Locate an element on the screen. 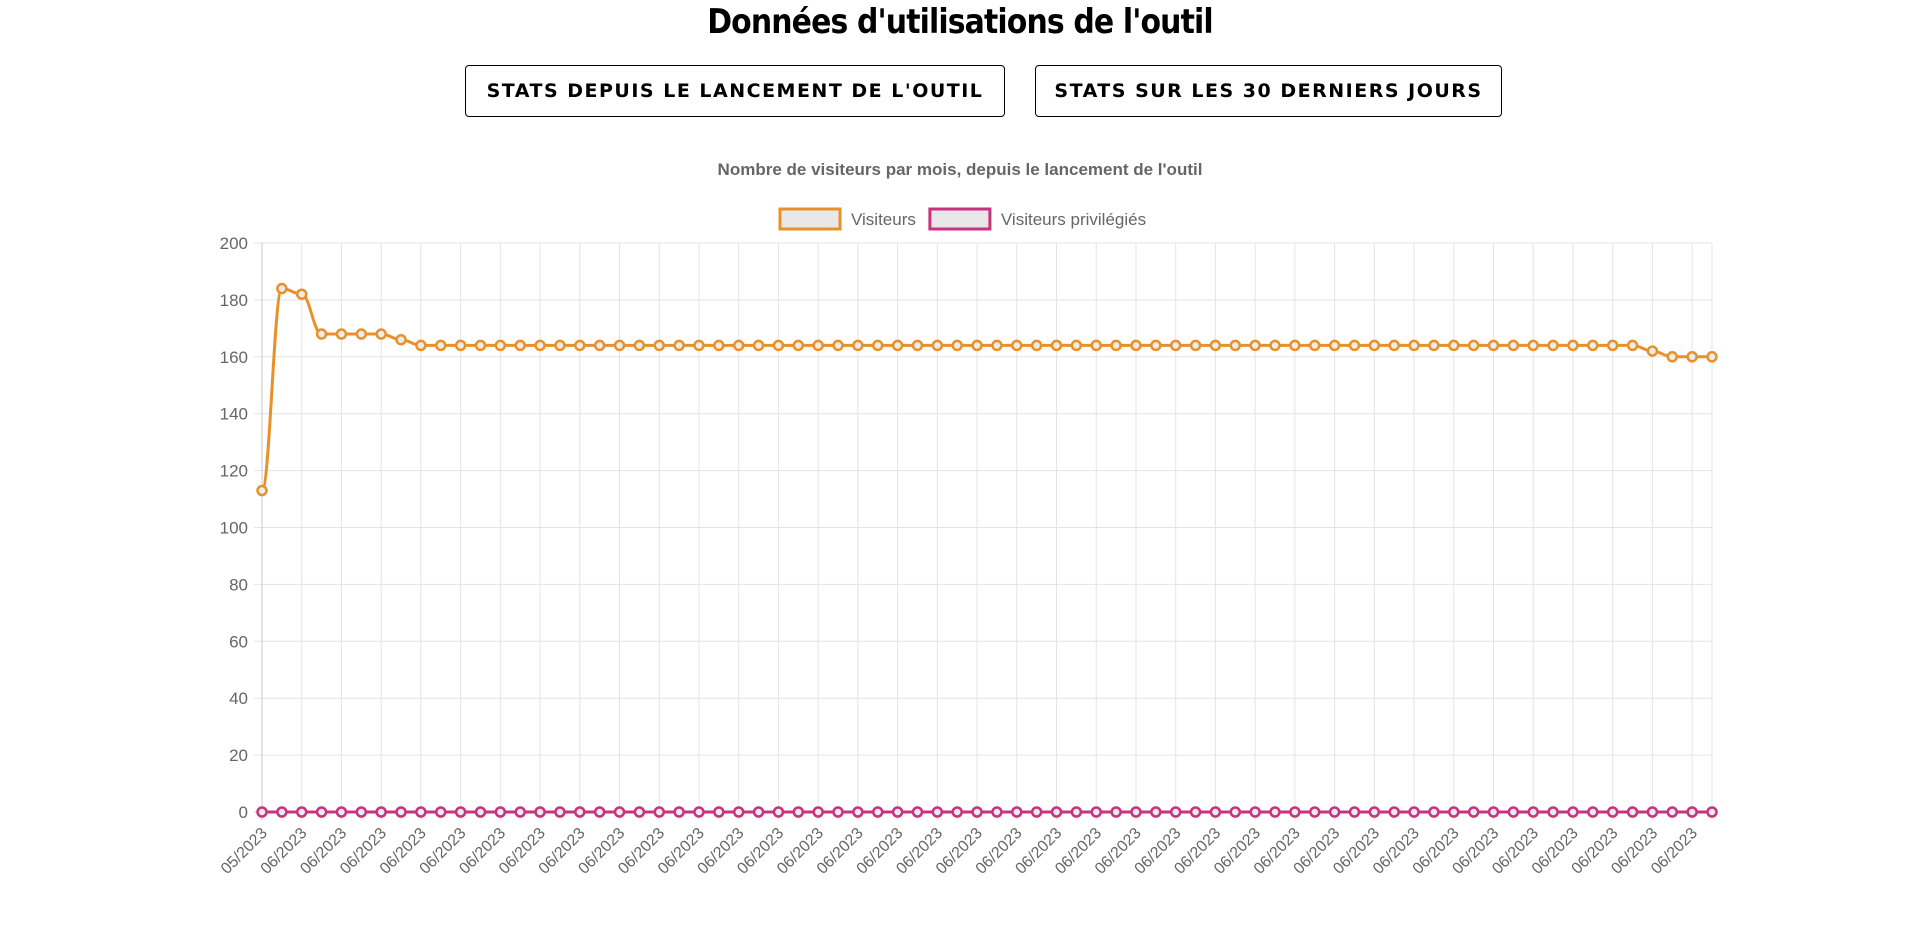 This screenshot has width=1920, height=934. legend-swatch is located at coordinates (960, 219).